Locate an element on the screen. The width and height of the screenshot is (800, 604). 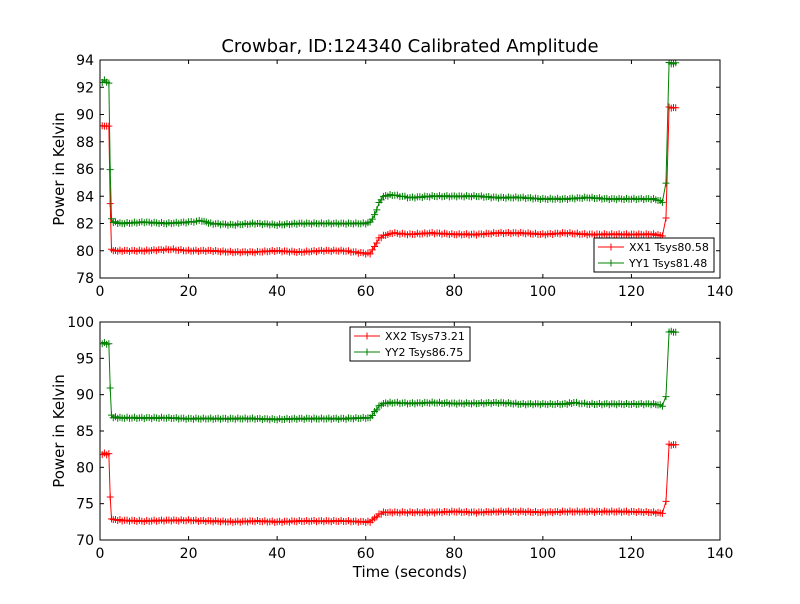
legend-entry-2: YY1 Tsys81.48 is located at coordinates (652, 263).